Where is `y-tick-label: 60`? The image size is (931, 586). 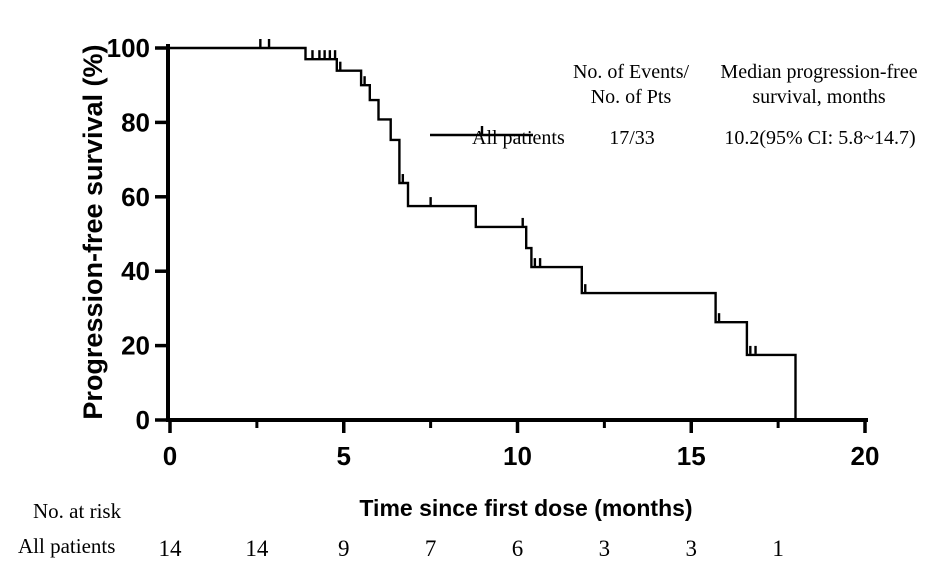
y-tick-label: 60 is located at coordinates (135, 197).